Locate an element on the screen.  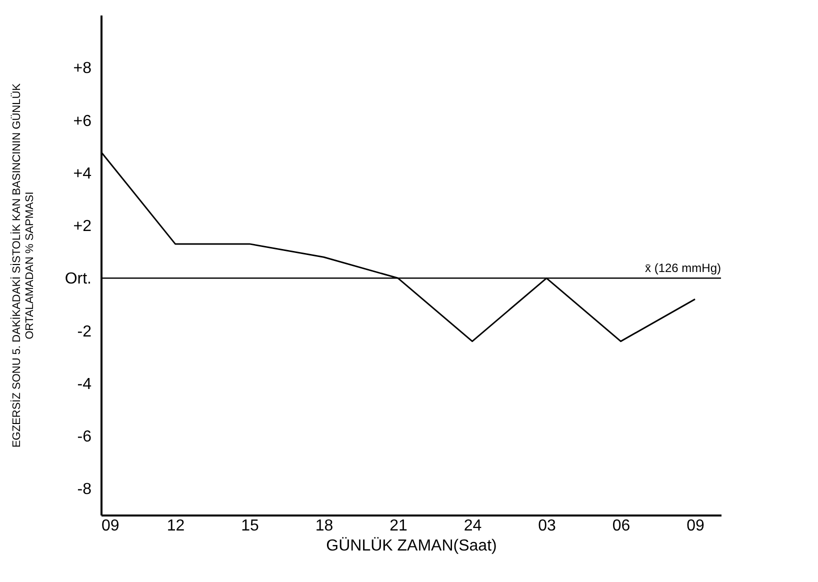
ref-line-label: x̄ (126 mmHg) is located at coordinates (682, 268).